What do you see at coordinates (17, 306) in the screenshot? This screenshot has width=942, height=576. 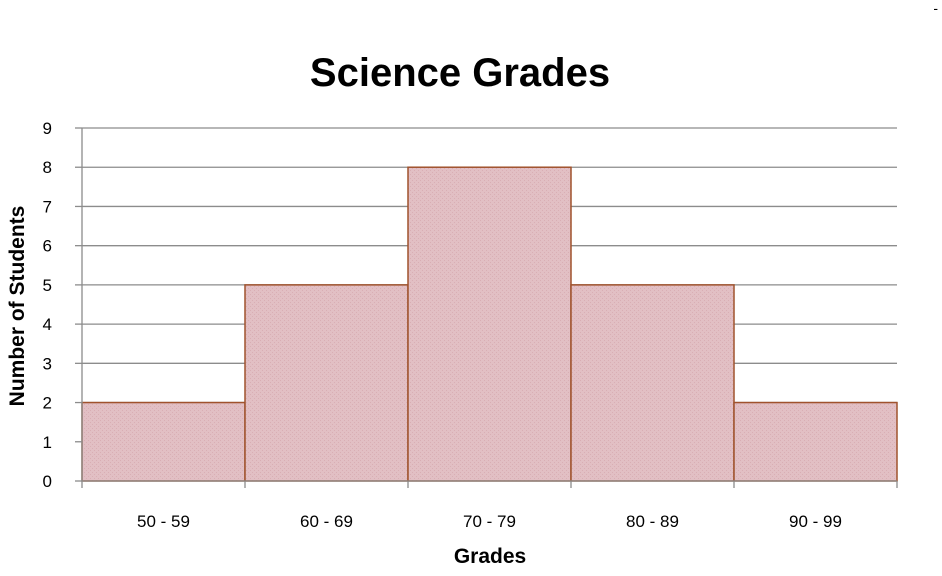 I see `y-axis-title: Number of Students` at bounding box center [17, 306].